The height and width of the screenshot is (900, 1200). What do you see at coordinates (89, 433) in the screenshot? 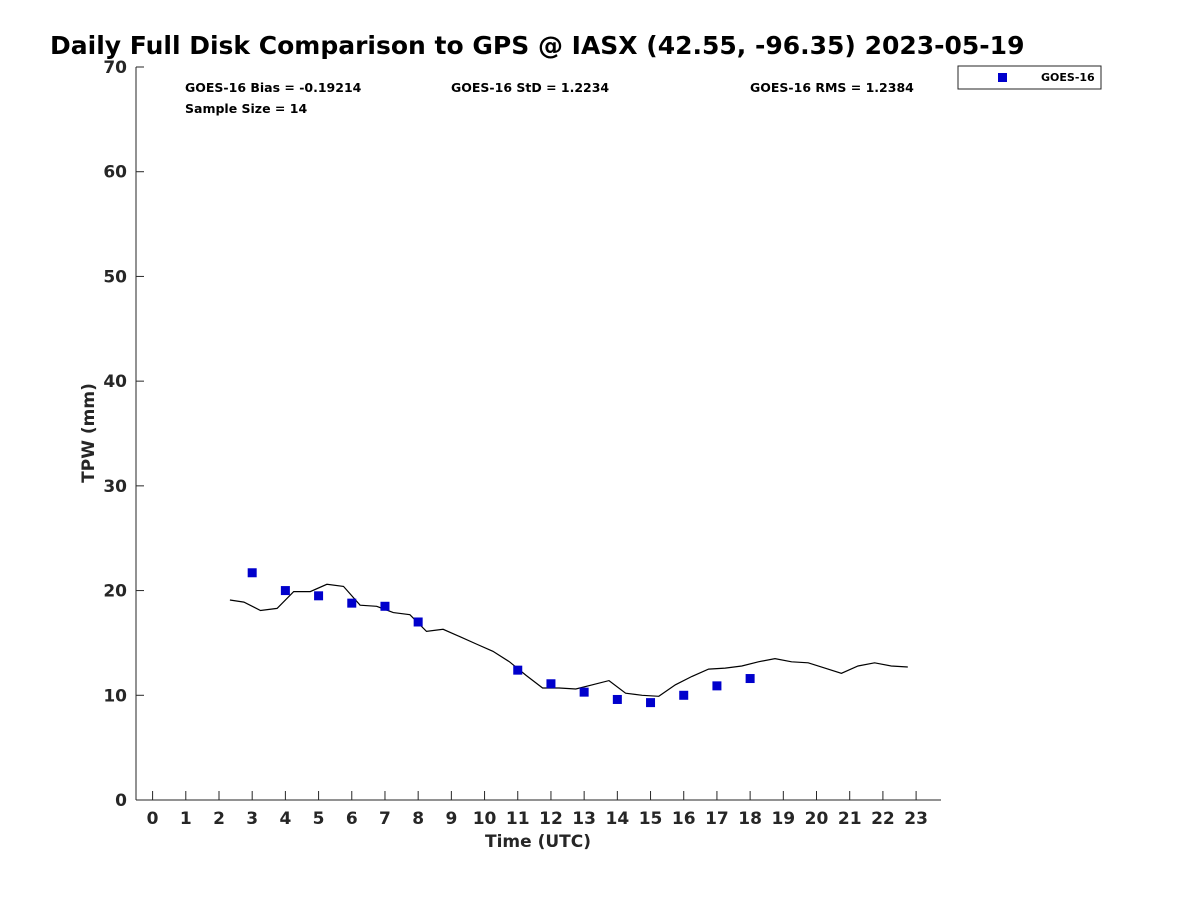
I see `y-axis-label: TPW (mm)` at bounding box center [89, 433].